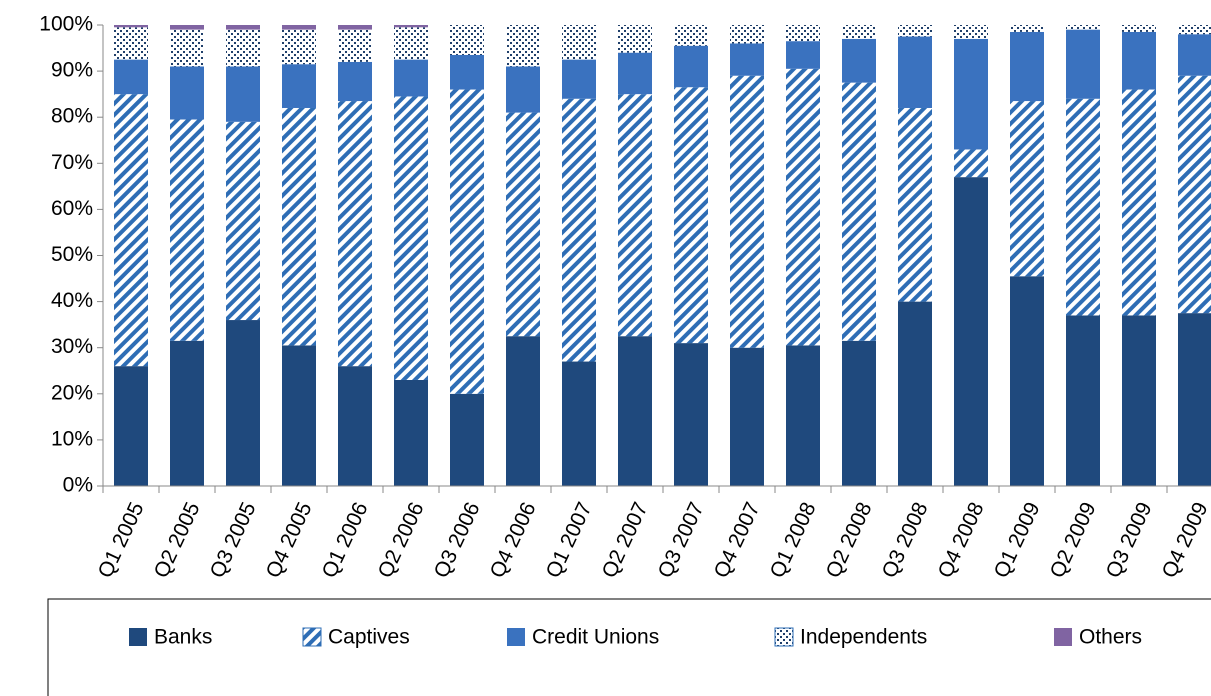 The width and height of the screenshot is (1211, 696). Describe the element at coordinates (1073, 540) in the screenshot. I see `x-tick-label: Q2 2009` at that location.